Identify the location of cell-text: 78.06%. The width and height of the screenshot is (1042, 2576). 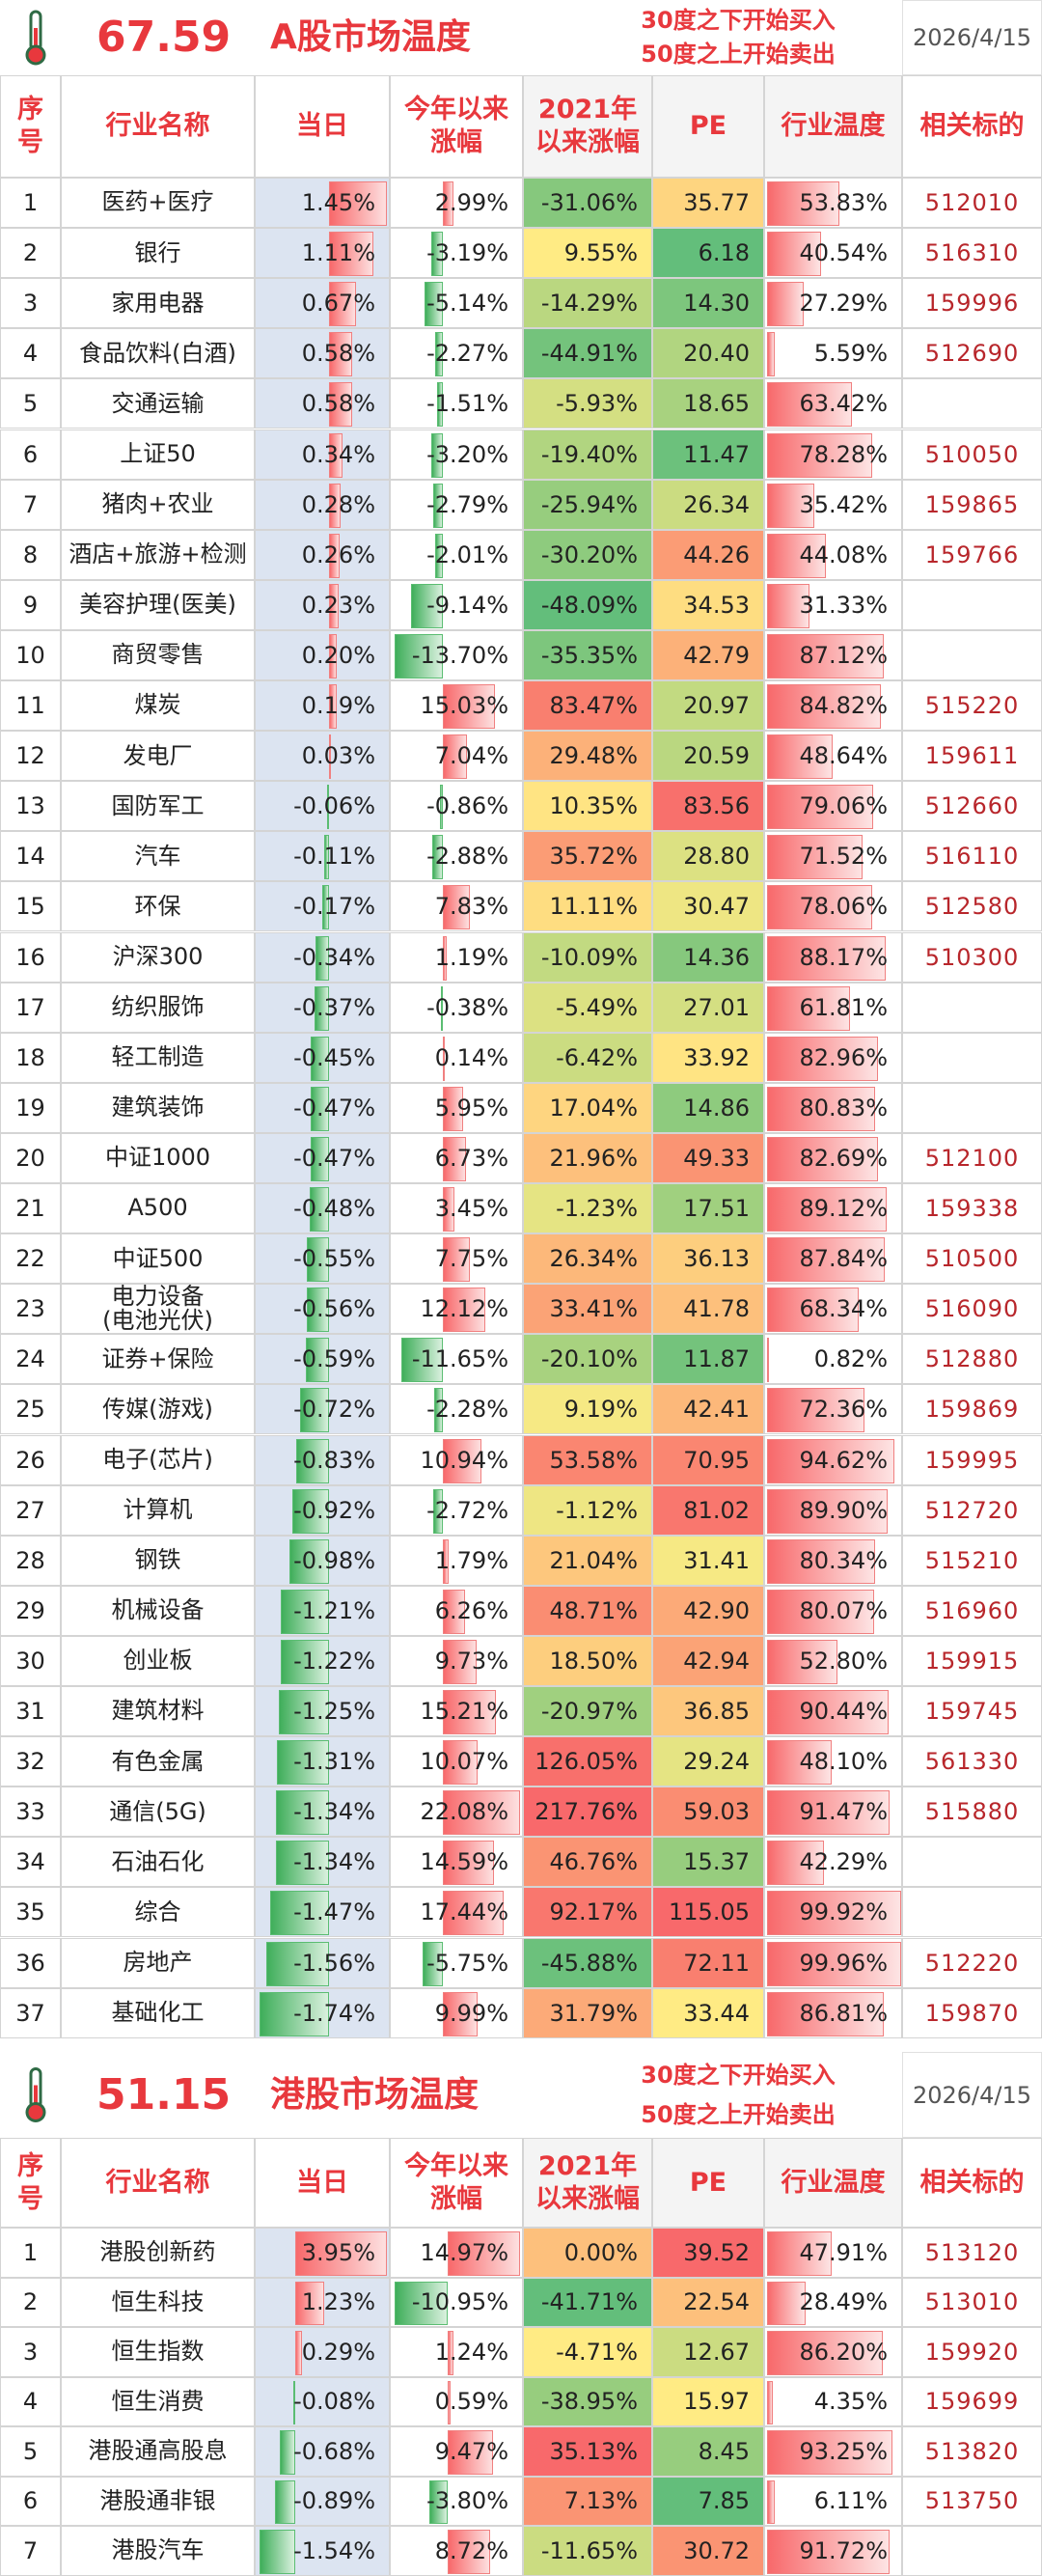
(843, 907).